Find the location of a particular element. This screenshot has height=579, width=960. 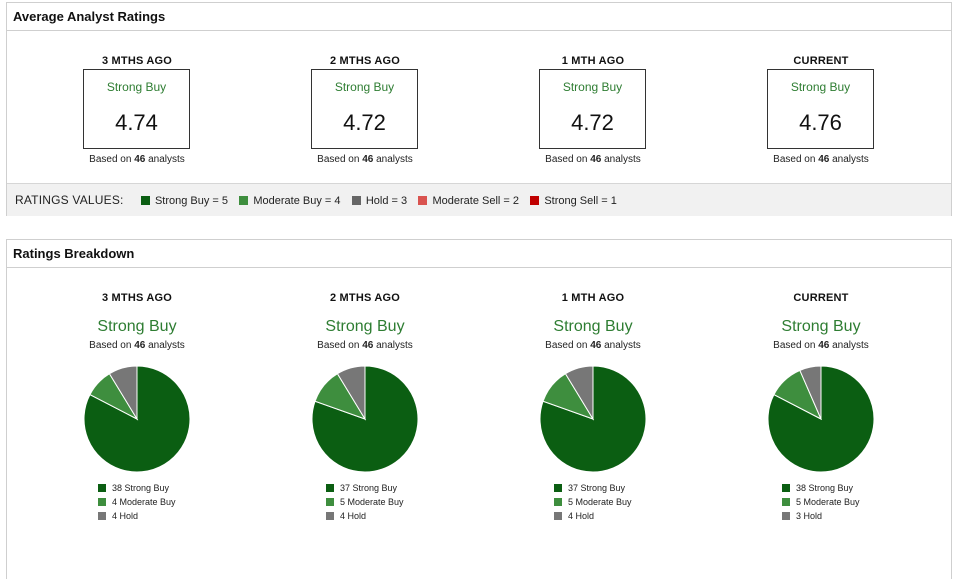

legend-moderate-sell: Moderate Sell = 2 is located at coordinates (468, 201).